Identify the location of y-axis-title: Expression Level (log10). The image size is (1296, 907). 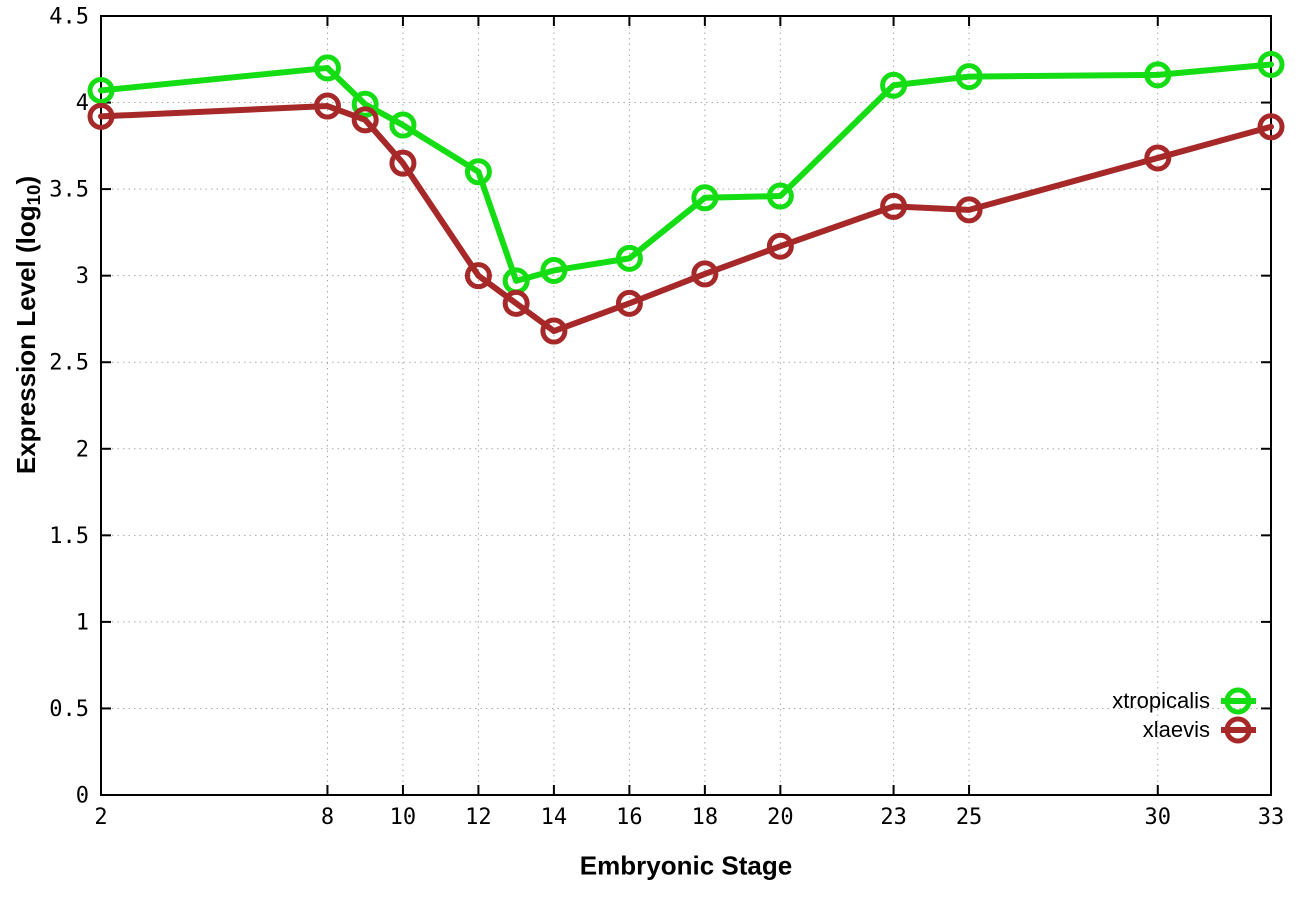
(28, 325).